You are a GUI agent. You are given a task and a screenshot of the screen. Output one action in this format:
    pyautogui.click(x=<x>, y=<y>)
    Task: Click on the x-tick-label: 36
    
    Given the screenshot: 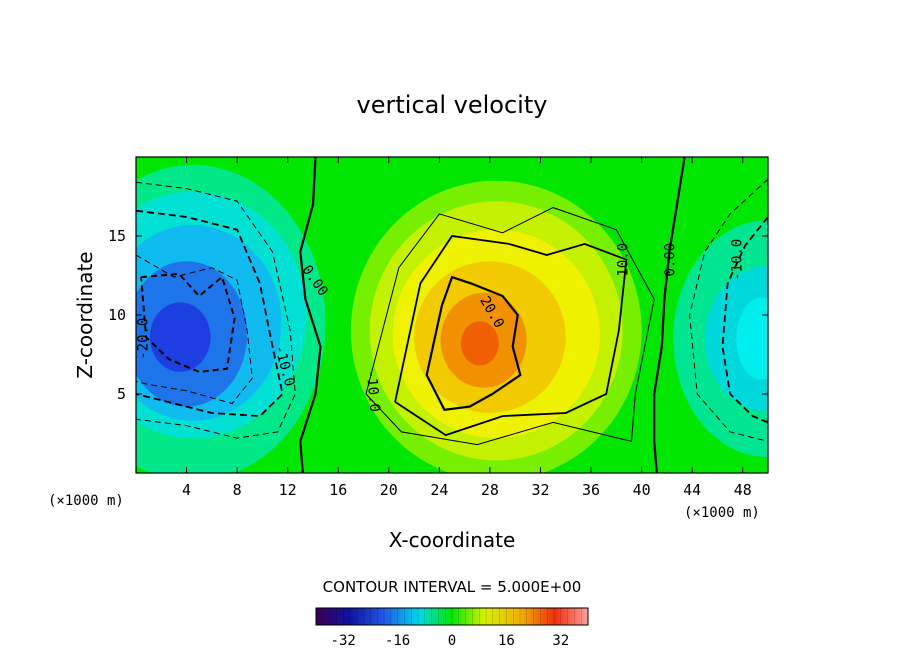 What is the action you would take?
    pyautogui.click(x=591, y=490)
    